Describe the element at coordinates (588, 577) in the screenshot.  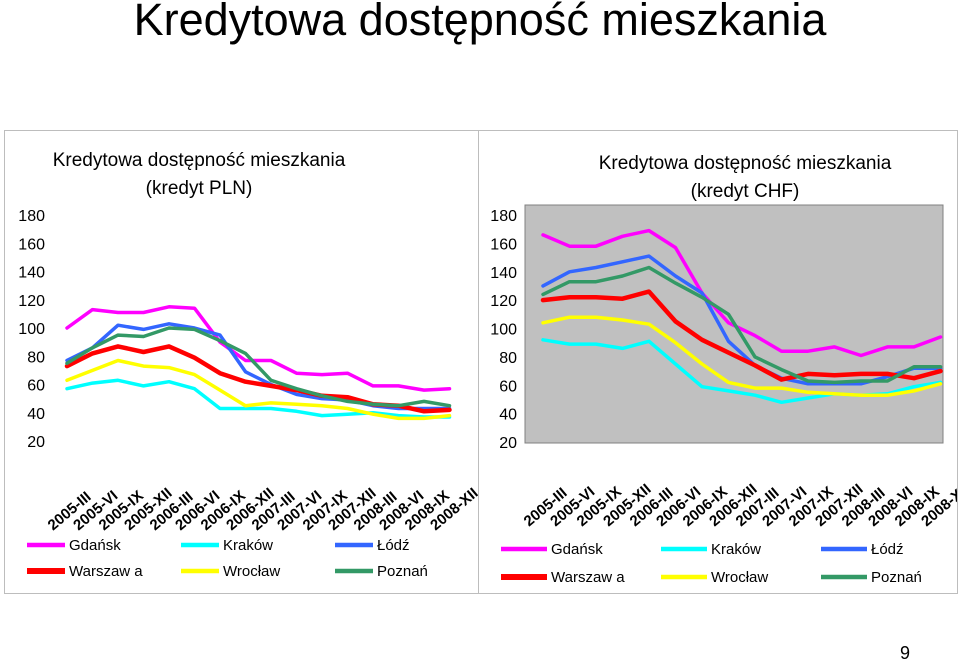
I see `legend-label-warszawa: Warszaw a` at that location.